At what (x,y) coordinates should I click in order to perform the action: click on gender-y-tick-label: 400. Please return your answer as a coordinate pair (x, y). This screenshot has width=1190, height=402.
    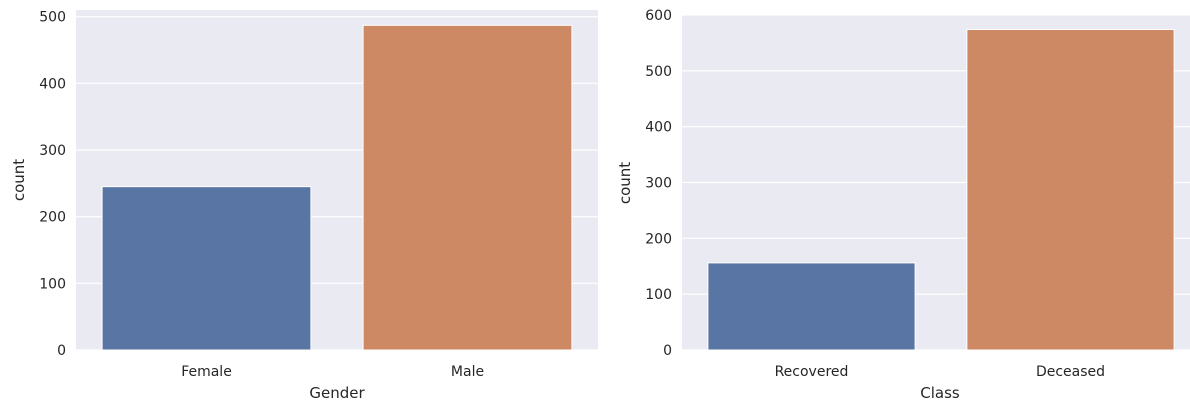
    Looking at the image, I should click on (52, 84).